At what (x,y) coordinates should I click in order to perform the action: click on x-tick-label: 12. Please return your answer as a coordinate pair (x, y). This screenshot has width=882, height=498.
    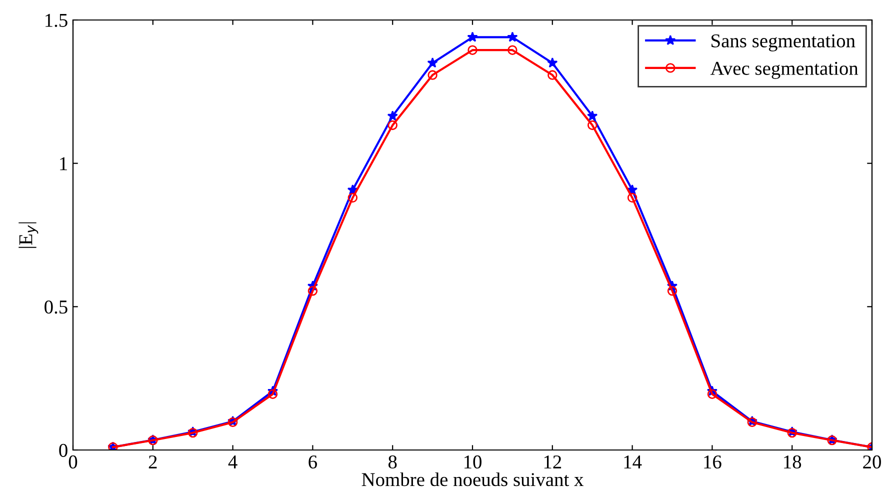
    Looking at the image, I should click on (553, 461).